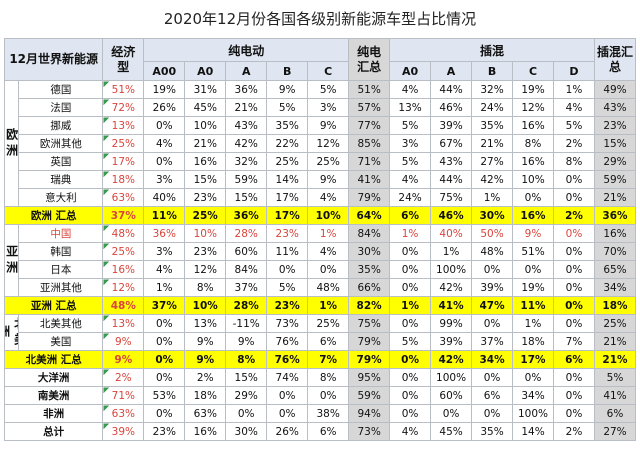 Image resolution: width=640 pixels, height=467 pixels. I want to click on phev-total-cell: 16%, so click(615, 233).